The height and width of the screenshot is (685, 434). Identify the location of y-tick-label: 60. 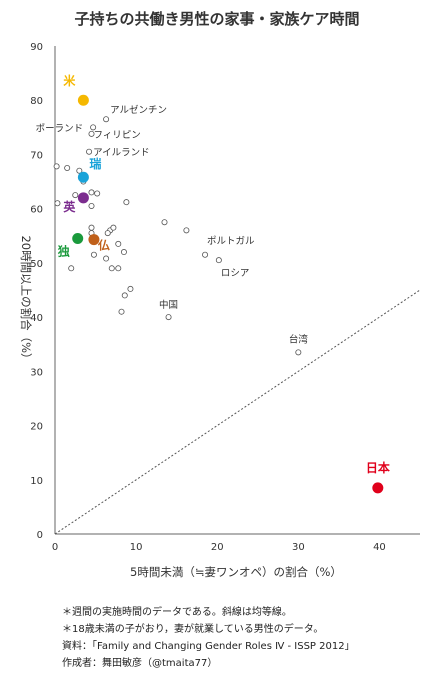
(36, 210).